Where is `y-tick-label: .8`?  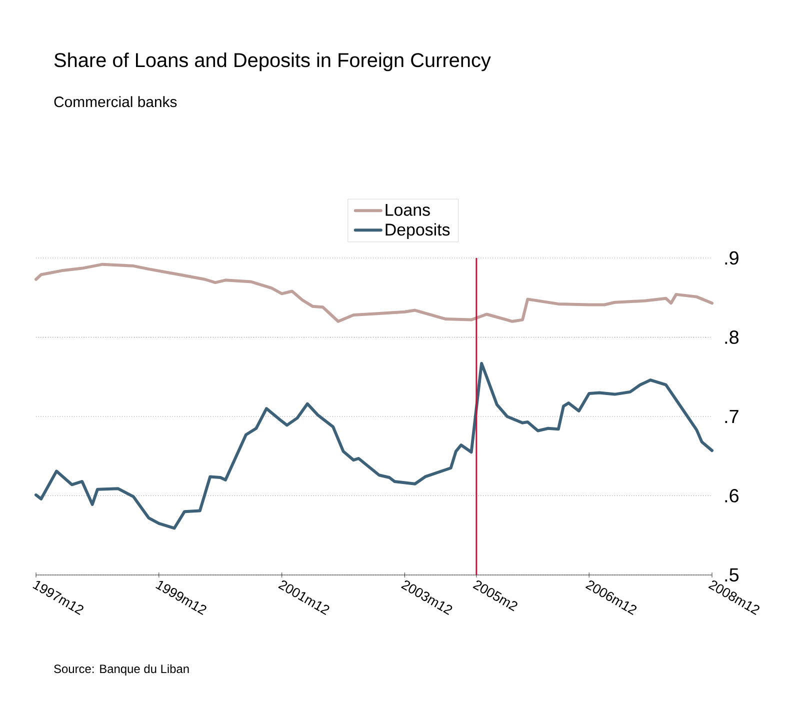
y-tick-label: .8 is located at coordinates (731, 337).